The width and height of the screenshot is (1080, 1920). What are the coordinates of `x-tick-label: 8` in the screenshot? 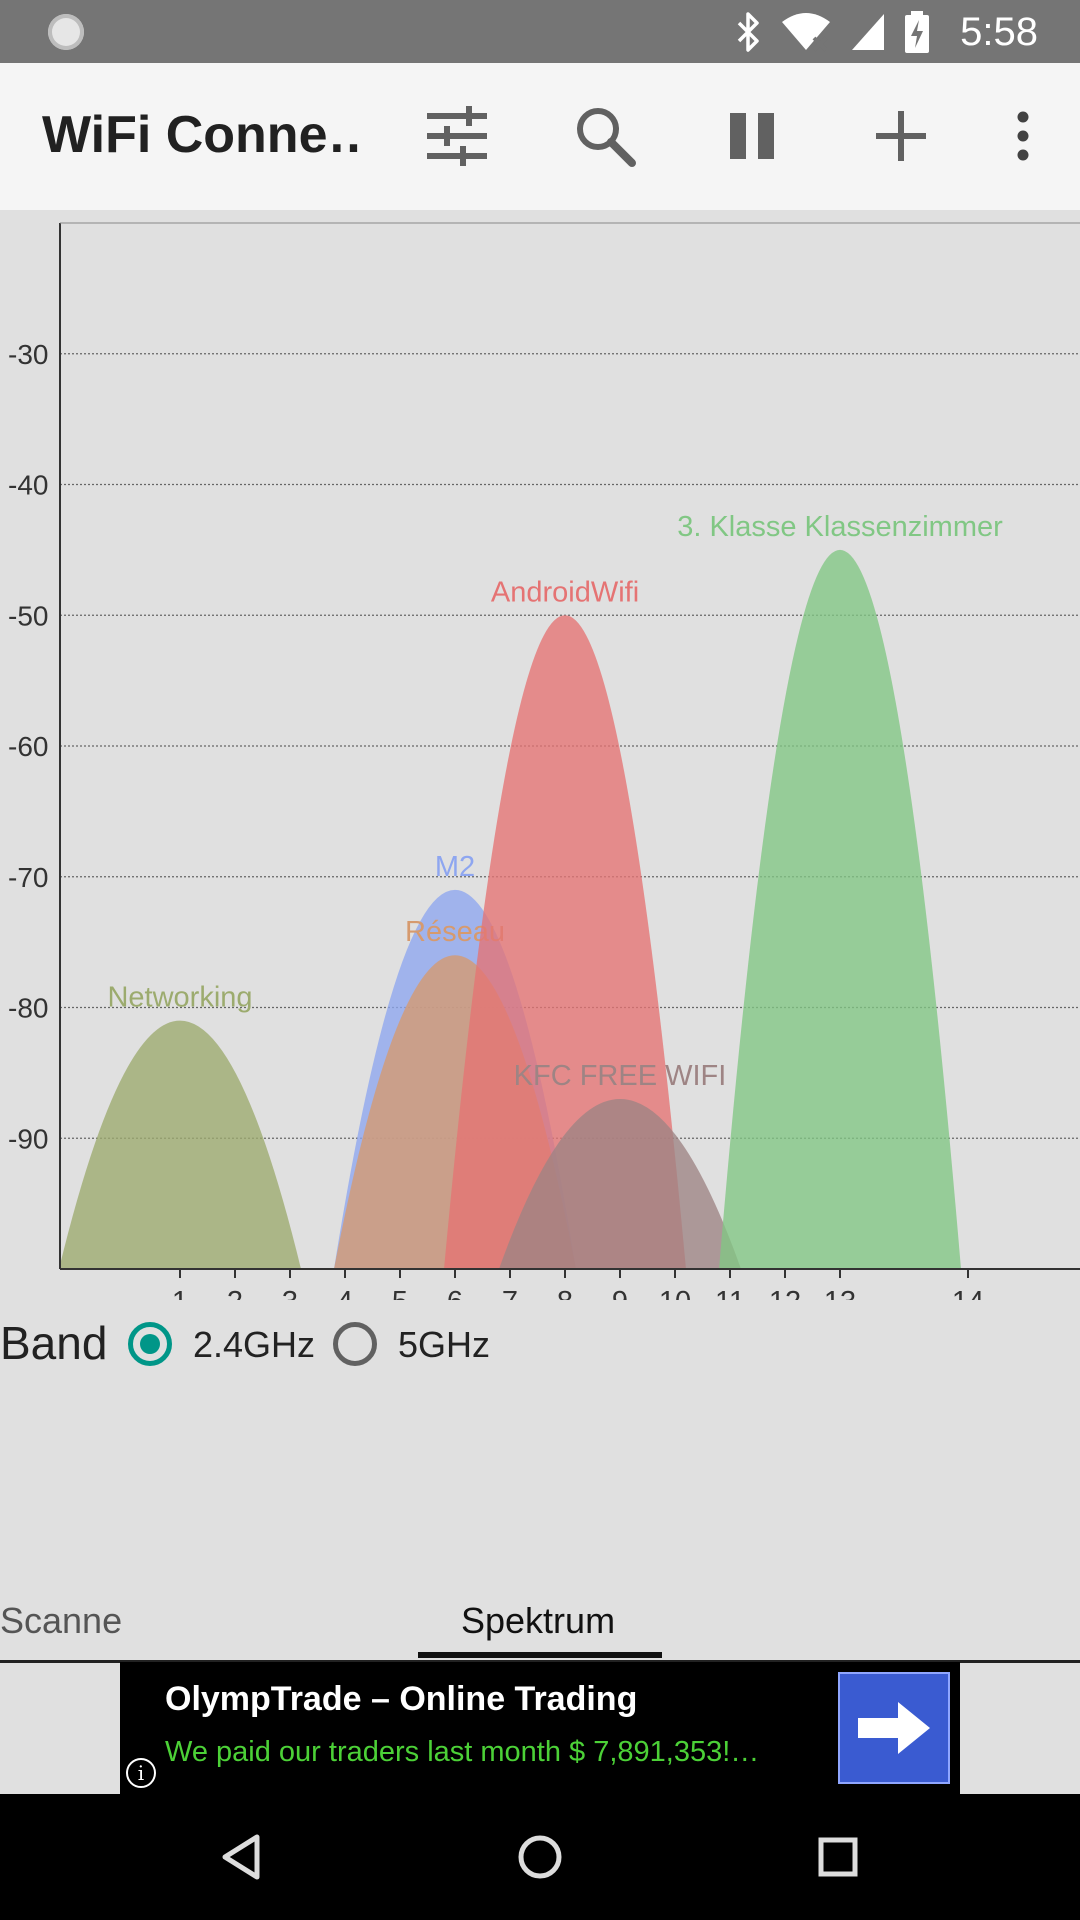 It's located at (565, 1293).